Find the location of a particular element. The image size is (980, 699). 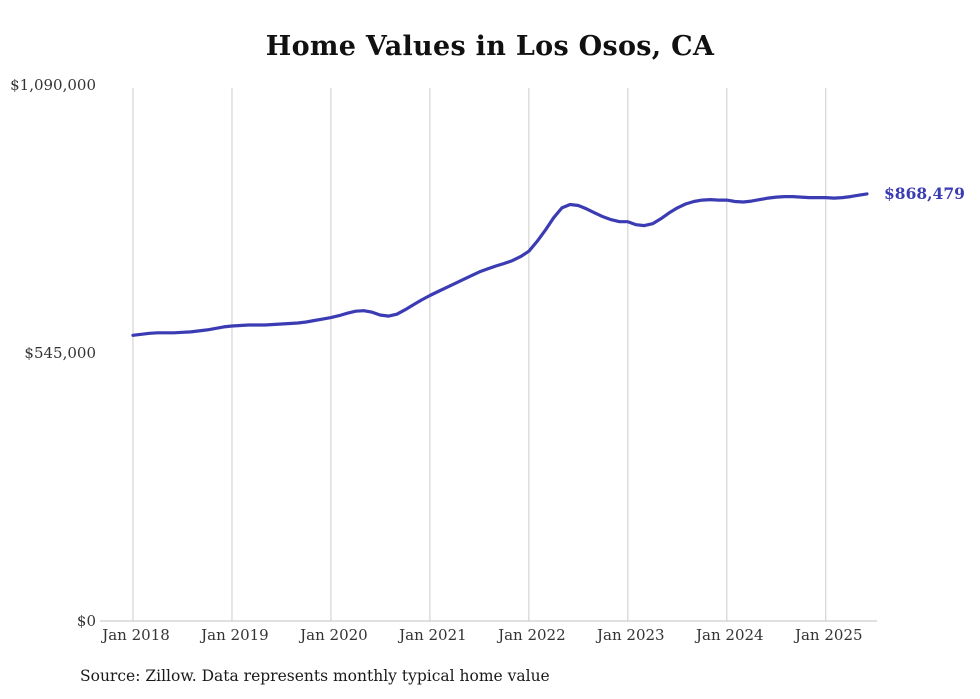

x-tick-label: Jan 2020 is located at coordinates (333, 635).